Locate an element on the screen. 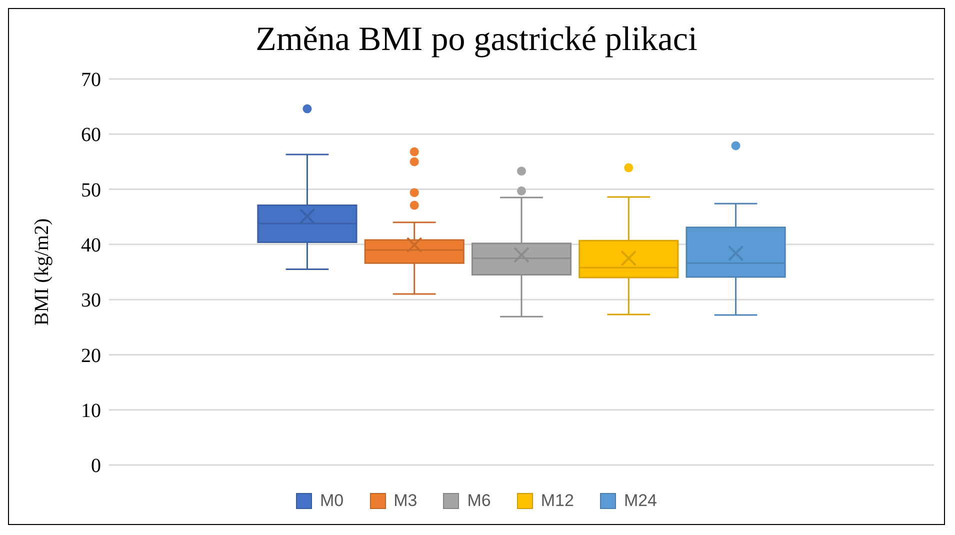 This screenshot has height=535, width=955. legend-label: M3 is located at coordinates (406, 501).